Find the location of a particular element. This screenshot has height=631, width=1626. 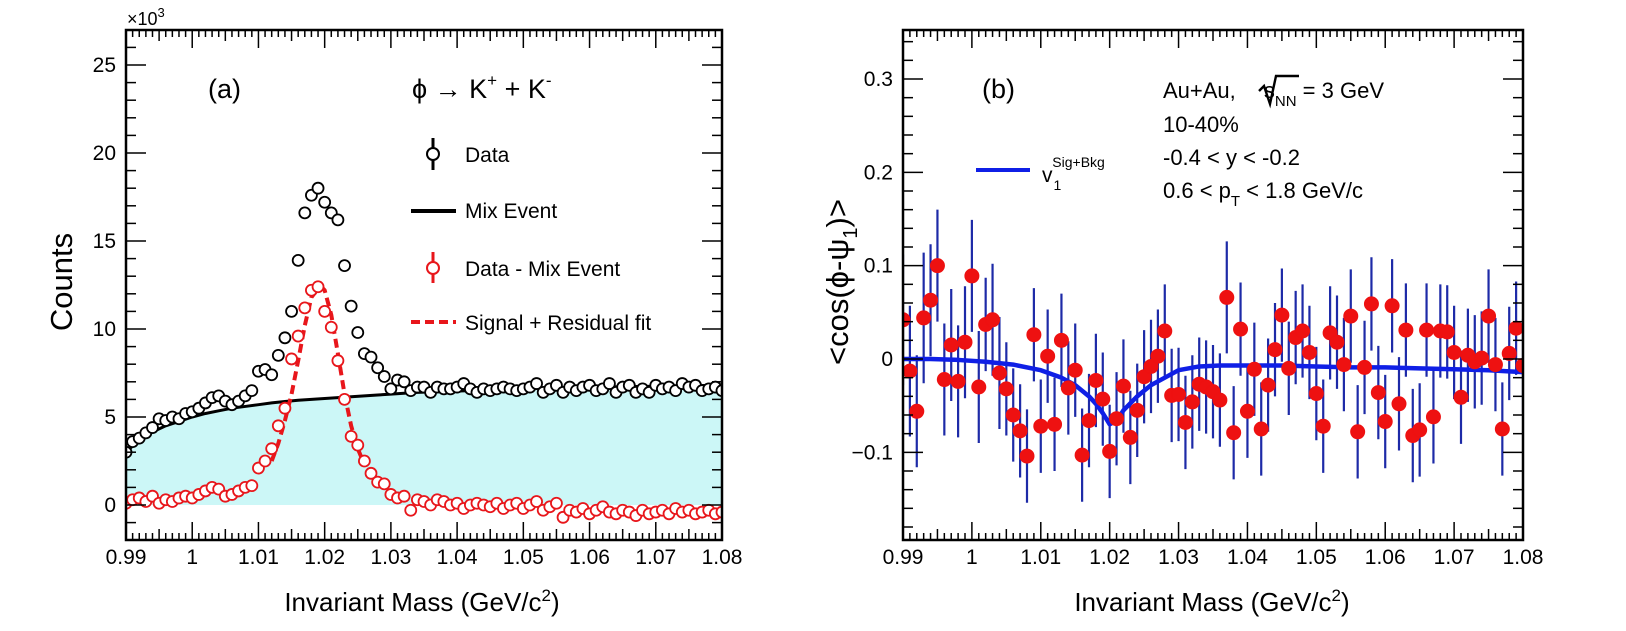

sqrt-symbol is located at coordinates (1278, 91).